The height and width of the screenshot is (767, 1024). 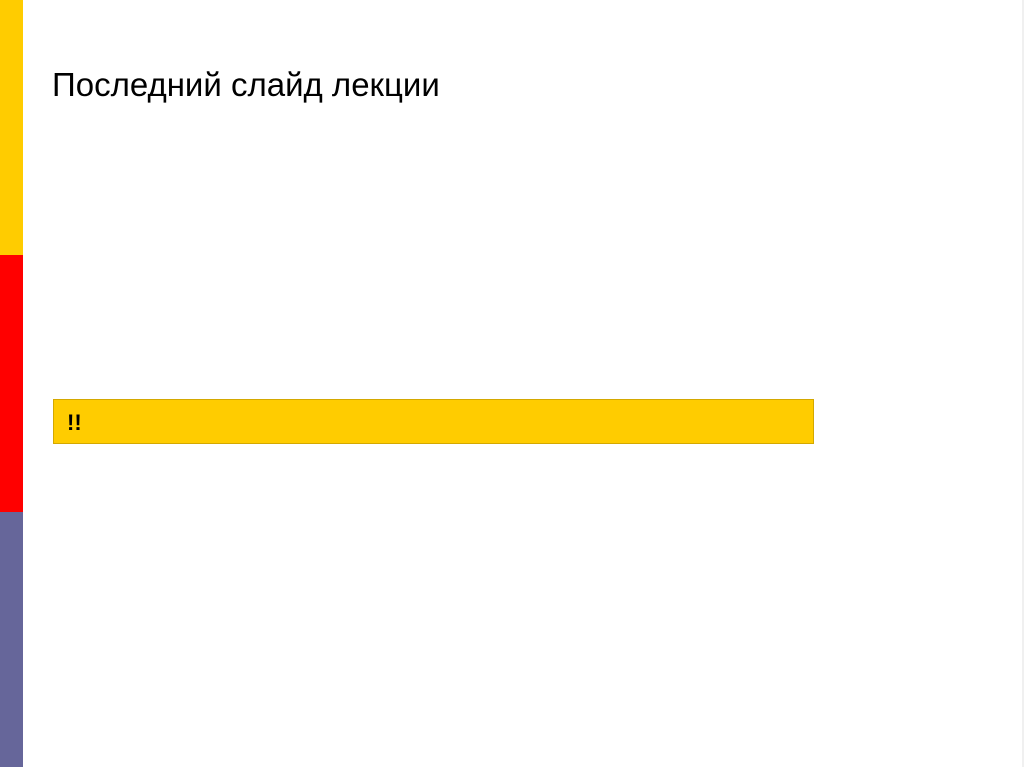 What do you see at coordinates (11, 639) in the screenshot?
I see `decor-stripe-blue` at bounding box center [11, 639].